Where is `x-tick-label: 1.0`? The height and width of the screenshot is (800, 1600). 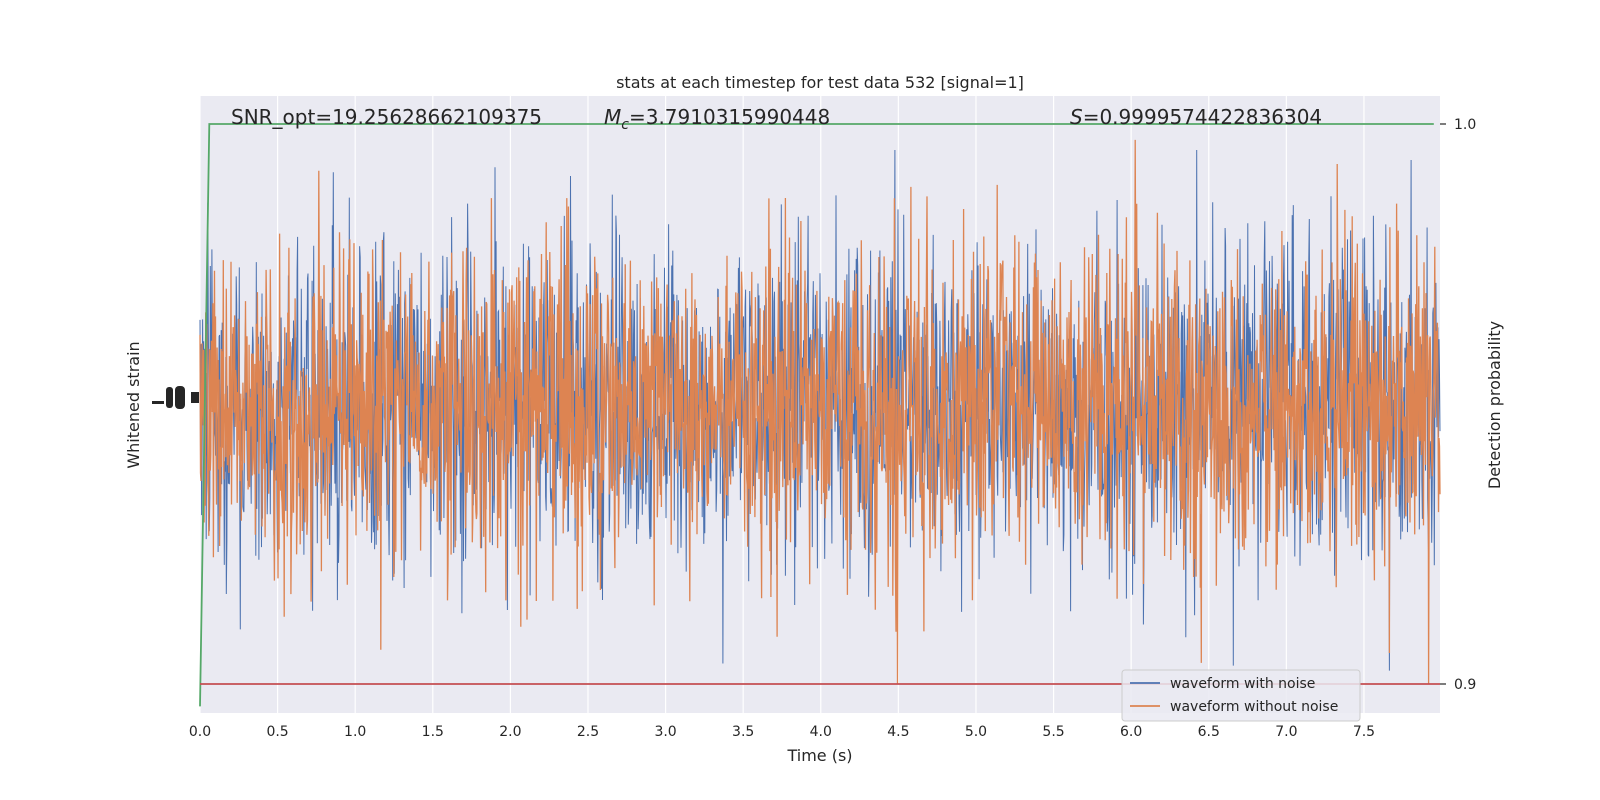 x-tick-label: 1.0 is located at coordinates (355, 732).